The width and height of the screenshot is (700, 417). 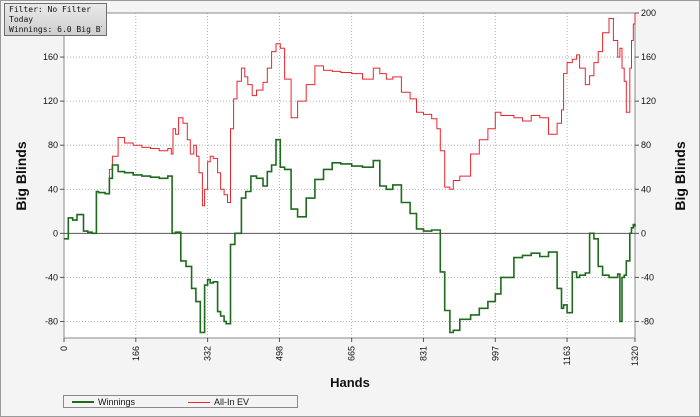 What do you see at coordinates (350, 382) in the screenshot?
I see `x-axis-title: Hands` at bounding box center [350, 382].